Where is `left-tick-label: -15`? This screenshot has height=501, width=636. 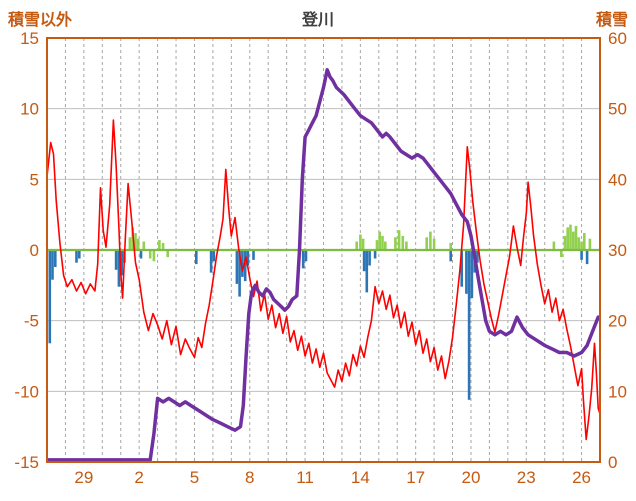
left-tick-label: -15 is located at coordinates (26, 462).